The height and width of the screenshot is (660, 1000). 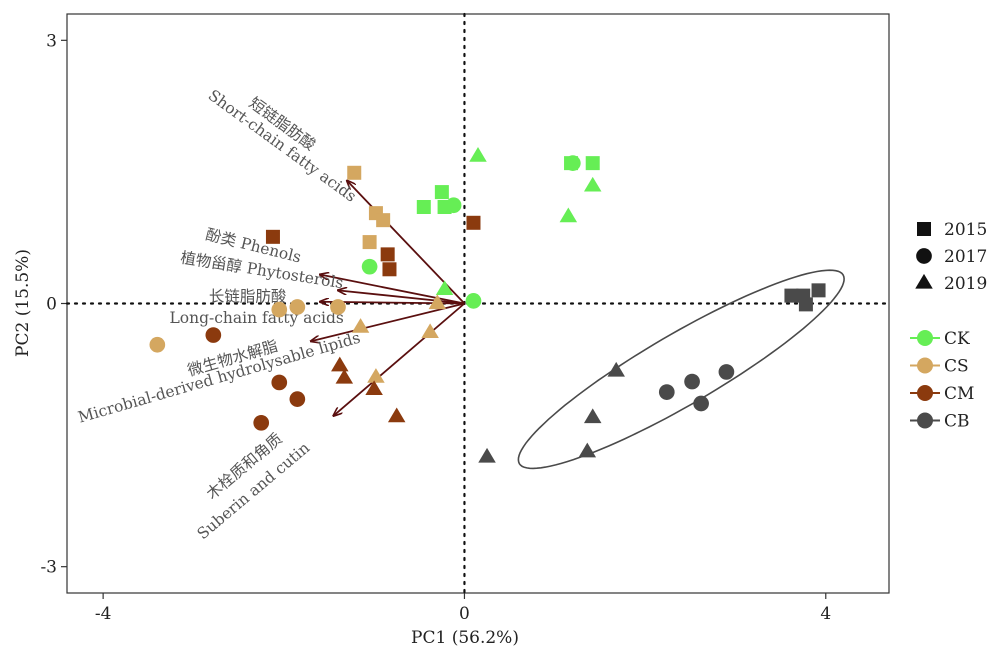 What do you see at coordinates (924, 281) in the screenshot?
I see `legend-triangle-icon` at bounding box center [924, 281].